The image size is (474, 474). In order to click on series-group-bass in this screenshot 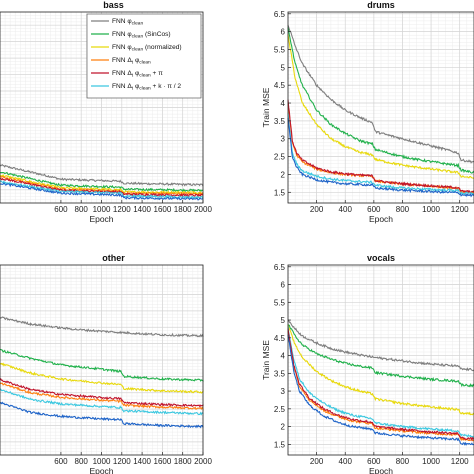, I will do `click(102, 182)`.